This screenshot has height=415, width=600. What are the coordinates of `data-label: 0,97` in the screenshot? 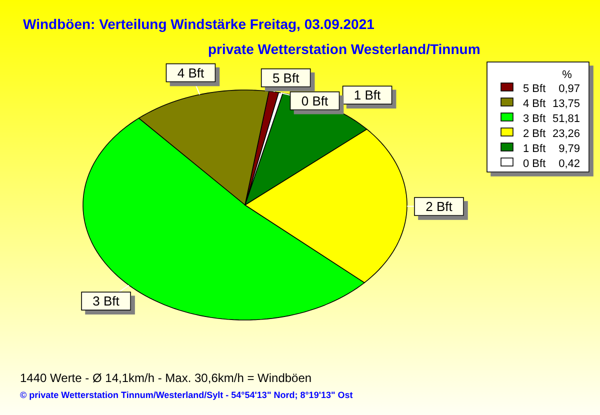 It's located at (569, 89).